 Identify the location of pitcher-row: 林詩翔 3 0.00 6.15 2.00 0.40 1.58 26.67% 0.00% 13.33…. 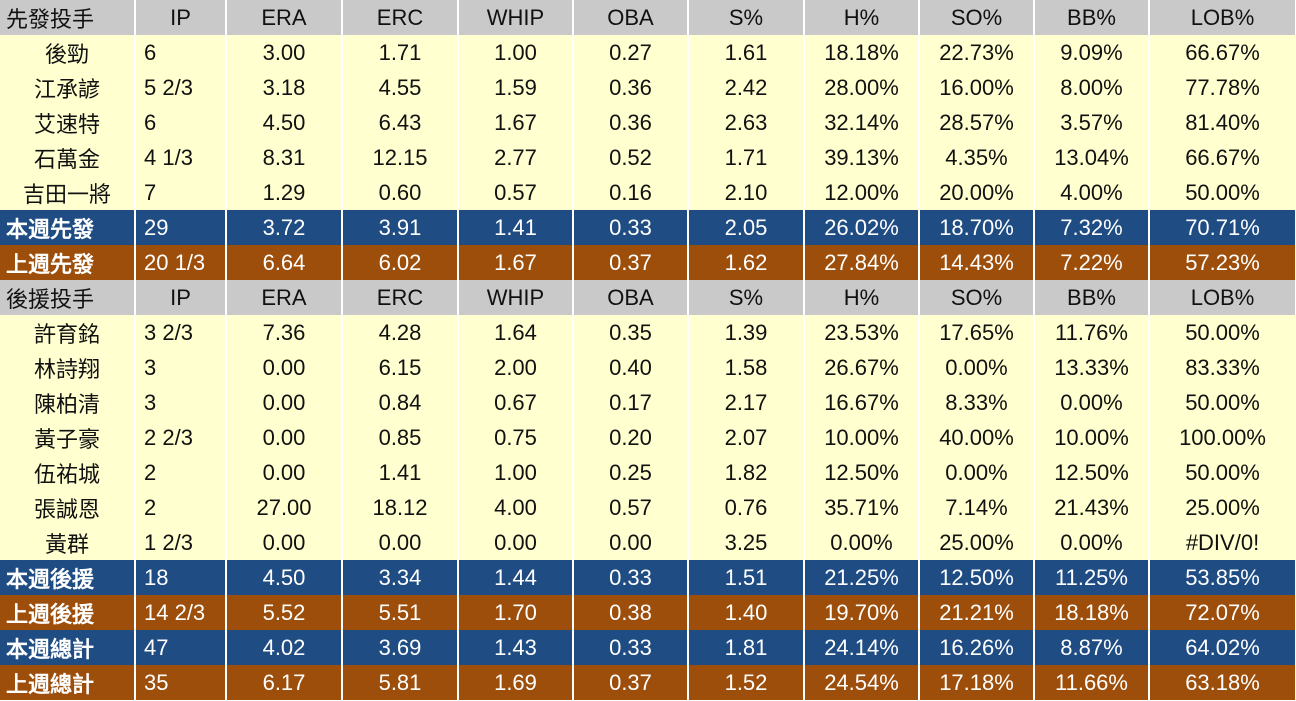
(648, 367).